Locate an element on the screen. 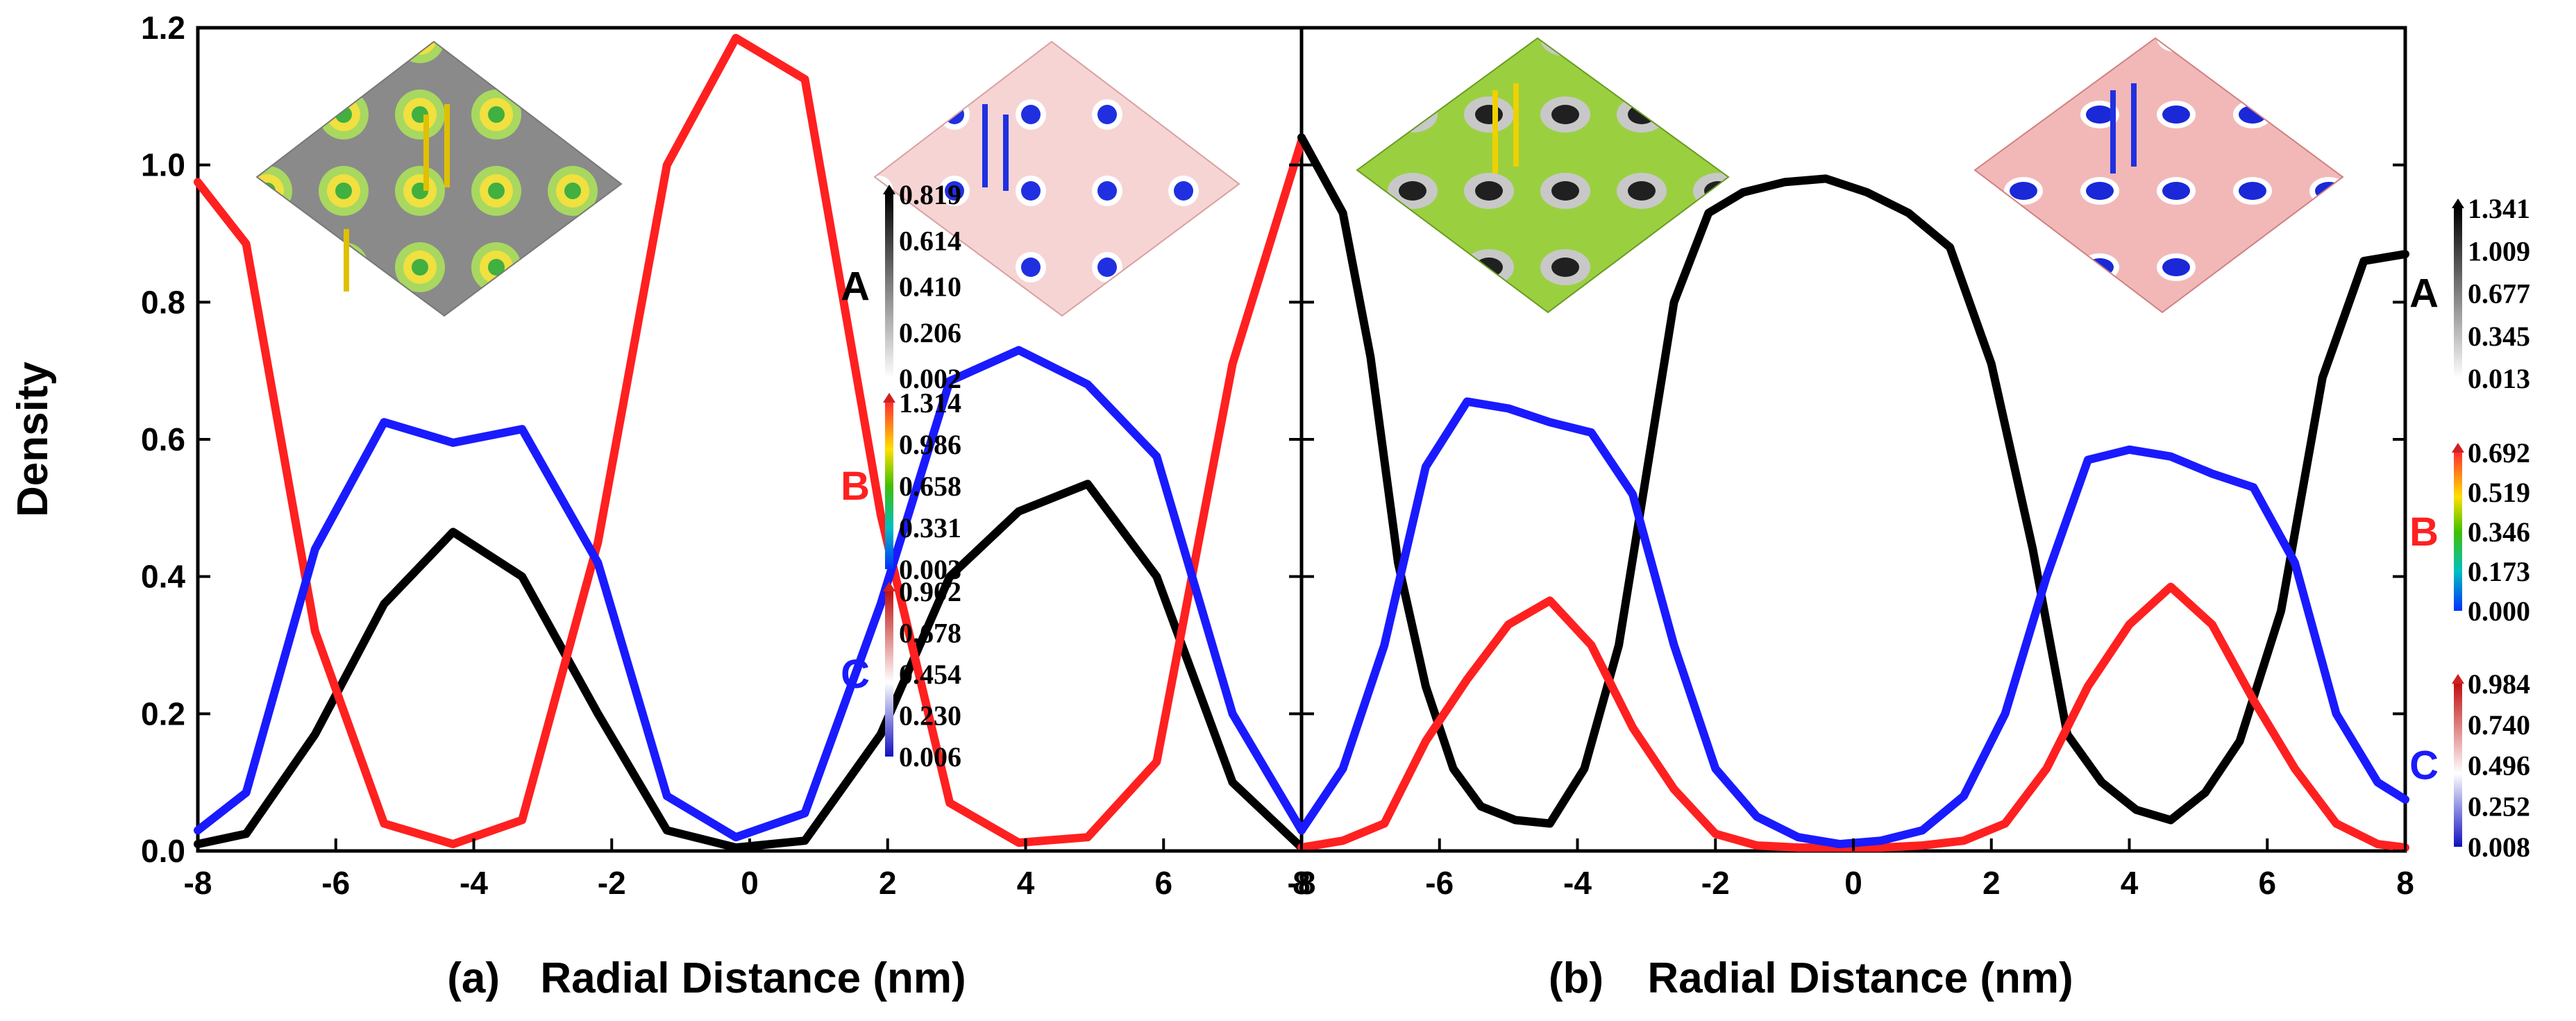 The width and height of the screenshot is (2576, 1021). colorbar-tick-A-b-3: 0.345 is located at coordinates (2499, 336).